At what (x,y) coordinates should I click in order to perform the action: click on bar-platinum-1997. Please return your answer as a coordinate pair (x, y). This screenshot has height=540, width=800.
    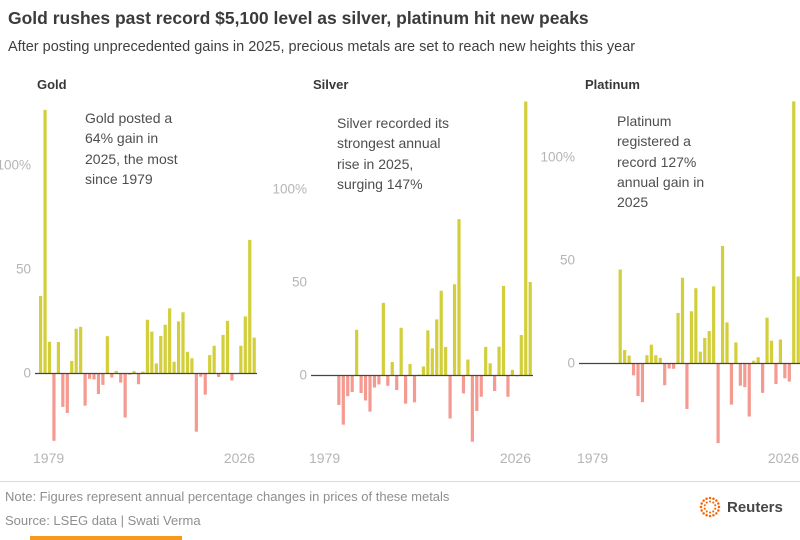
    Looking at the image, I should click on (669, 366).